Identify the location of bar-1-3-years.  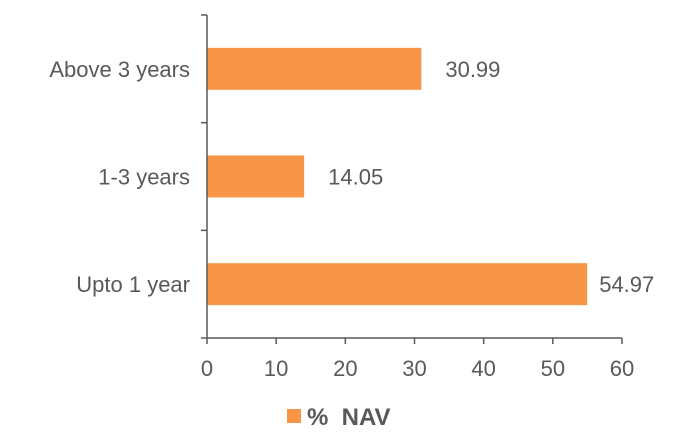
(256, 176).